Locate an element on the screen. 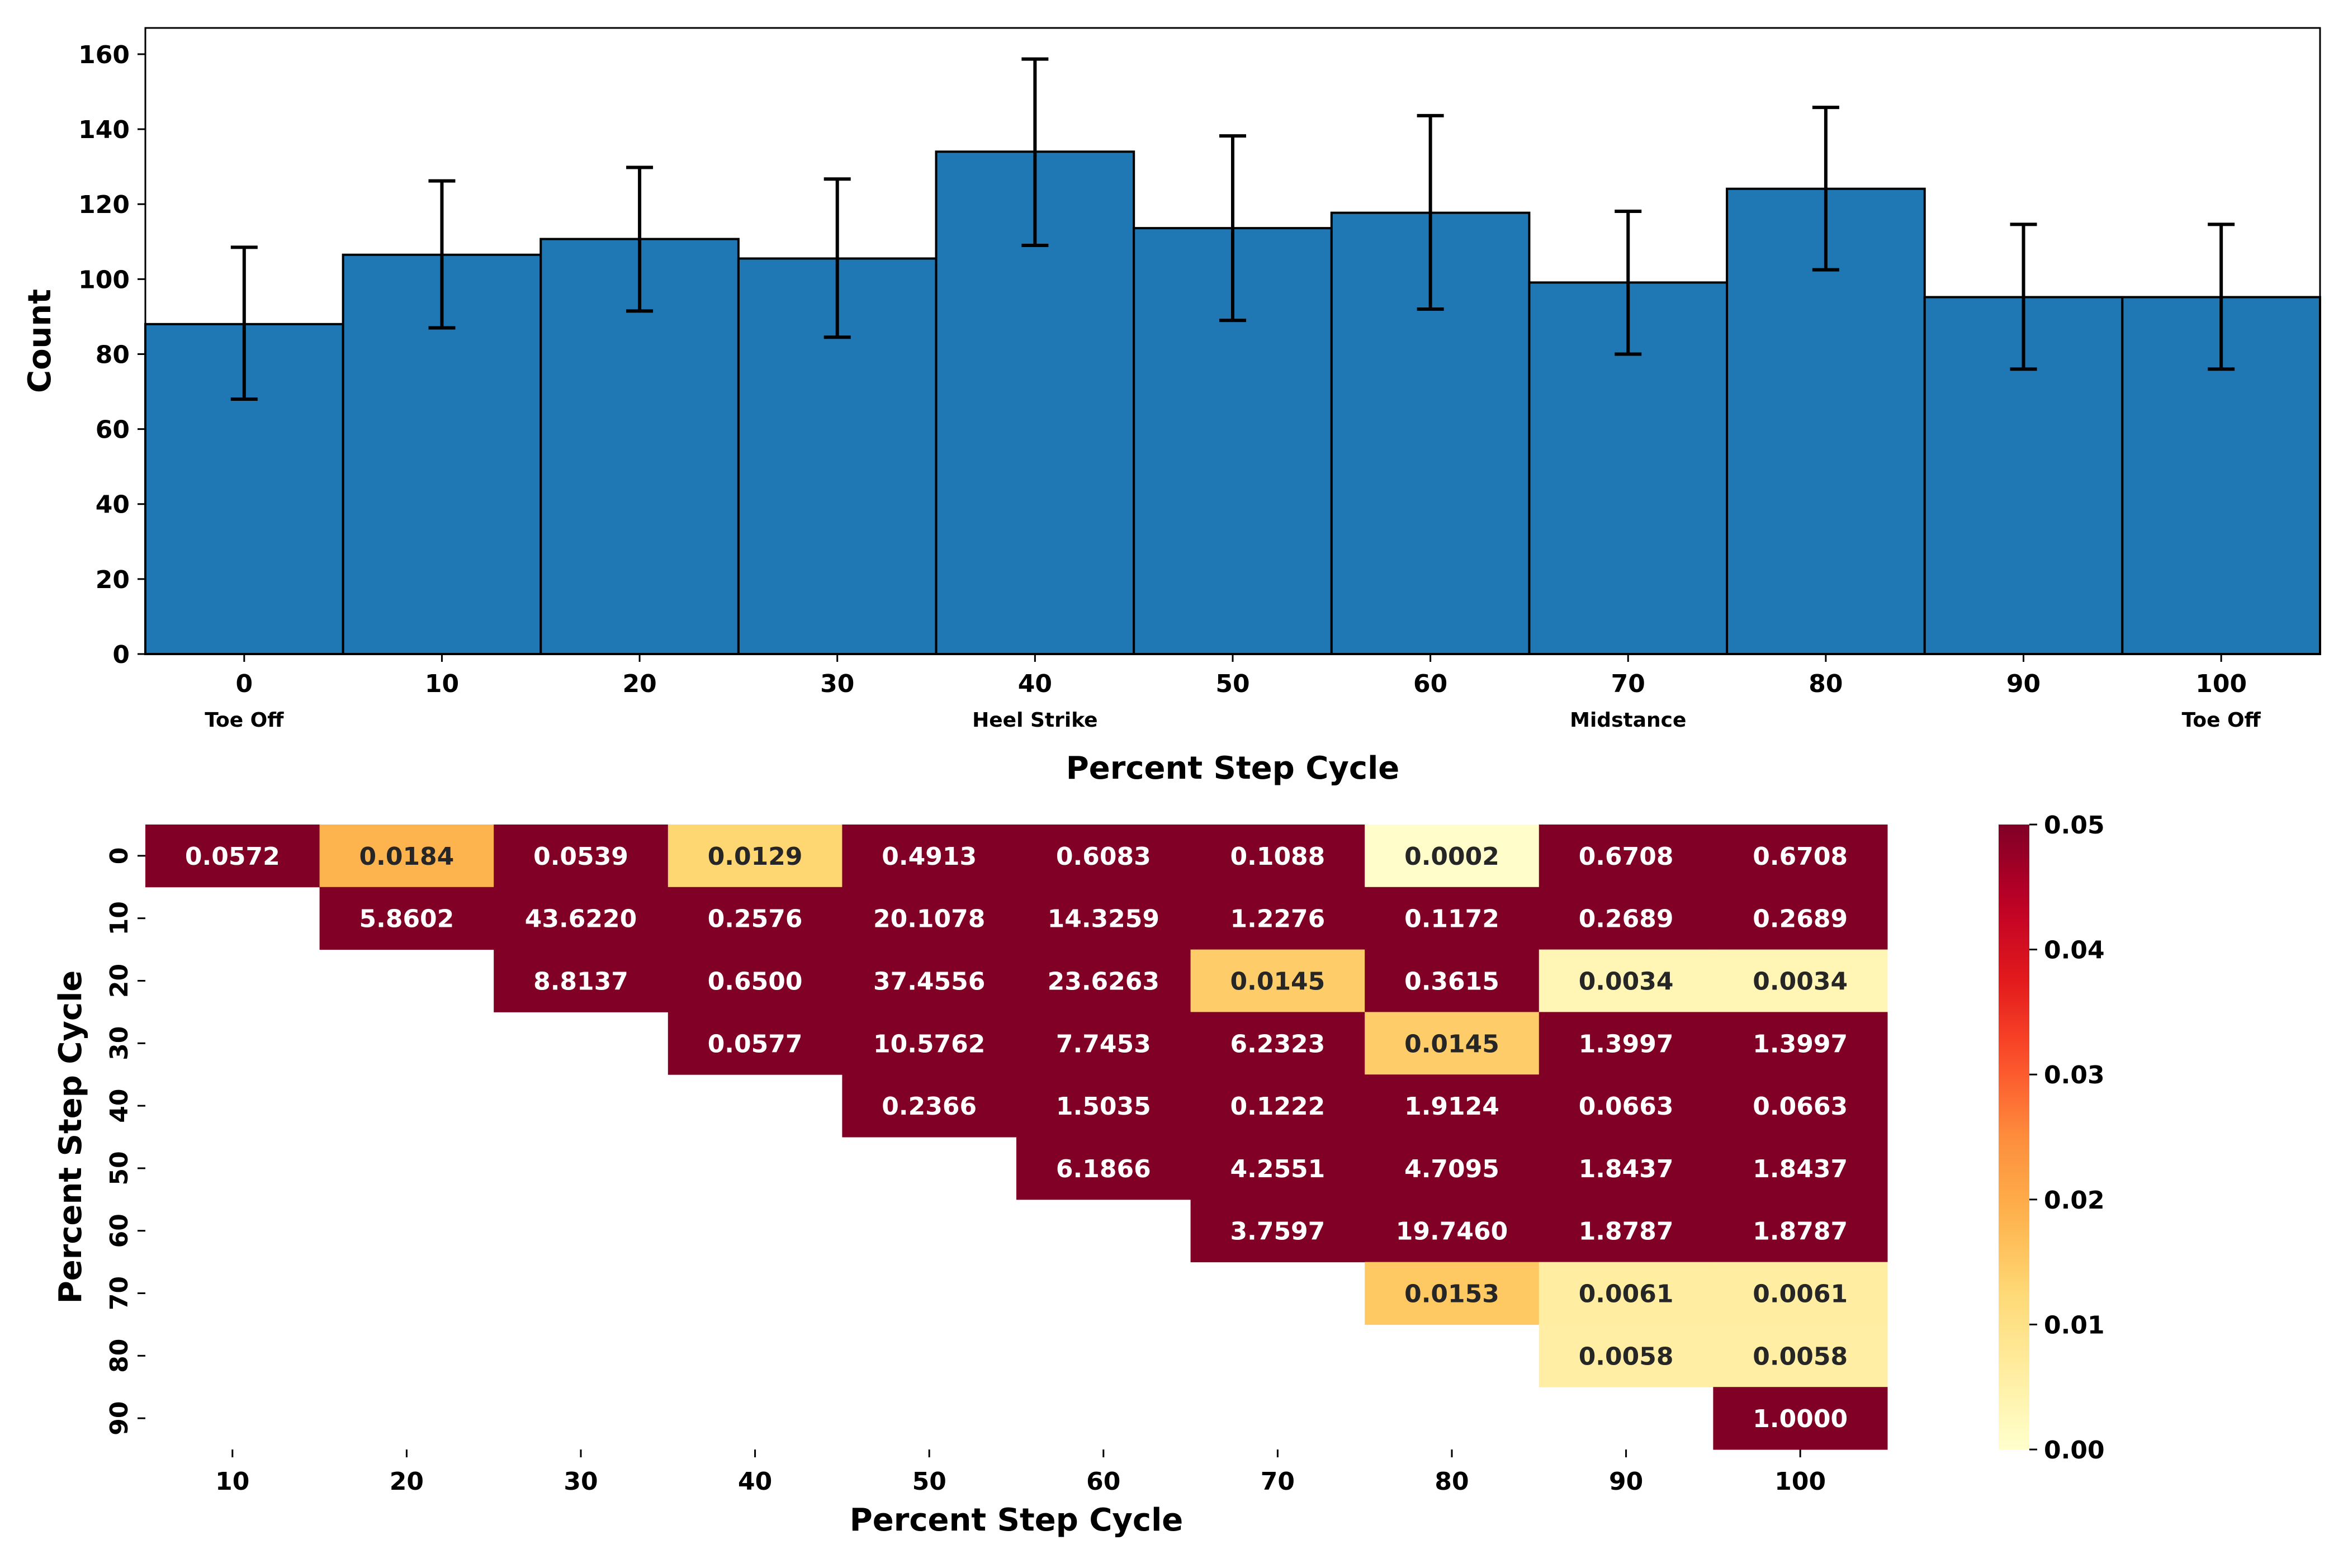  colorbar-tick-label: 0.01 is located at coordinates (2074, 1325).